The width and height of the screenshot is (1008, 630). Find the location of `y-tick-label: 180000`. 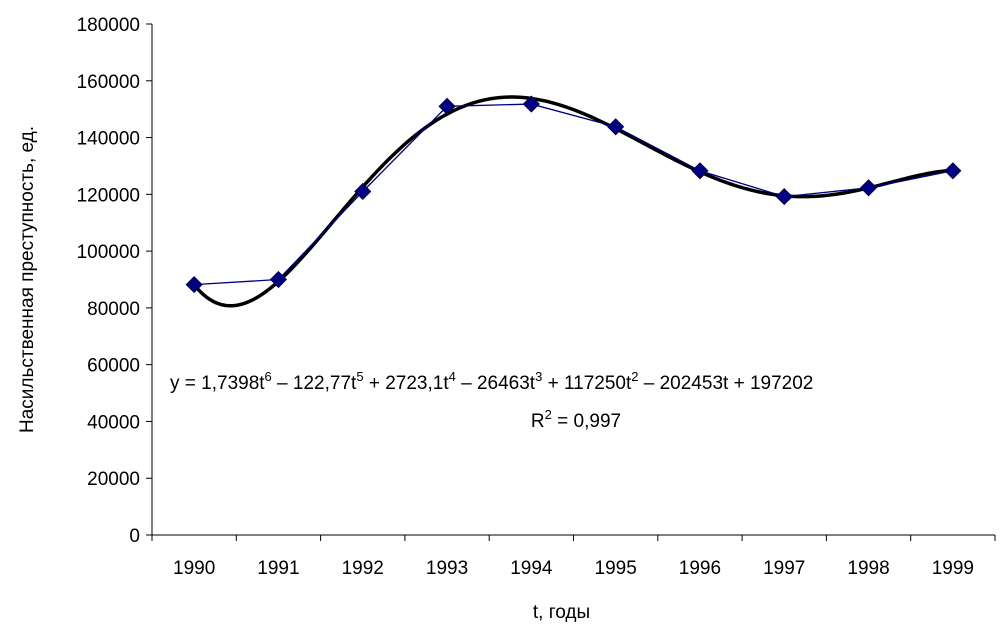

y-tick-label: 180000 is located at coordinates (108, 25).